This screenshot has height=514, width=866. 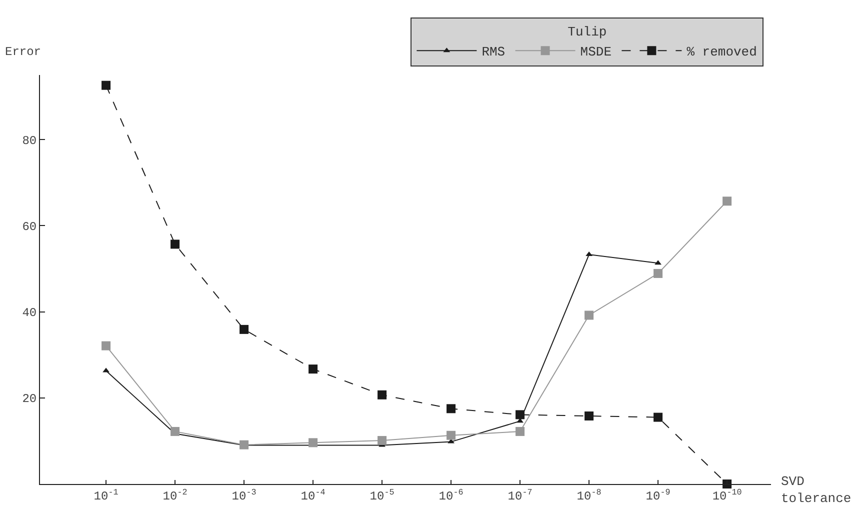 I want to click on x-tick-label: 10$^{-3}$, so click(x=244, y=495).